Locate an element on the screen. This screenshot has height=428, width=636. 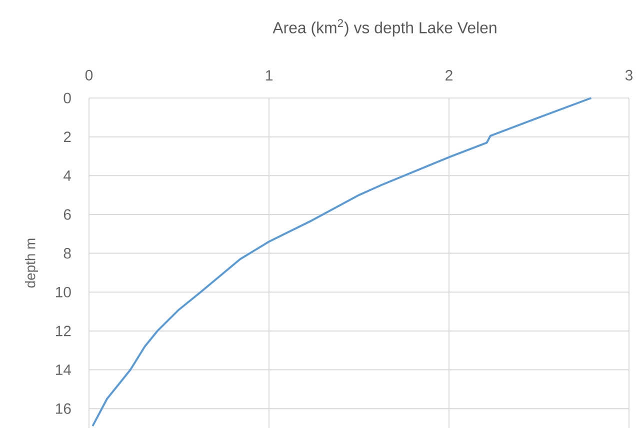
y-tick-label: 6 is located at coordinates (67, 214).